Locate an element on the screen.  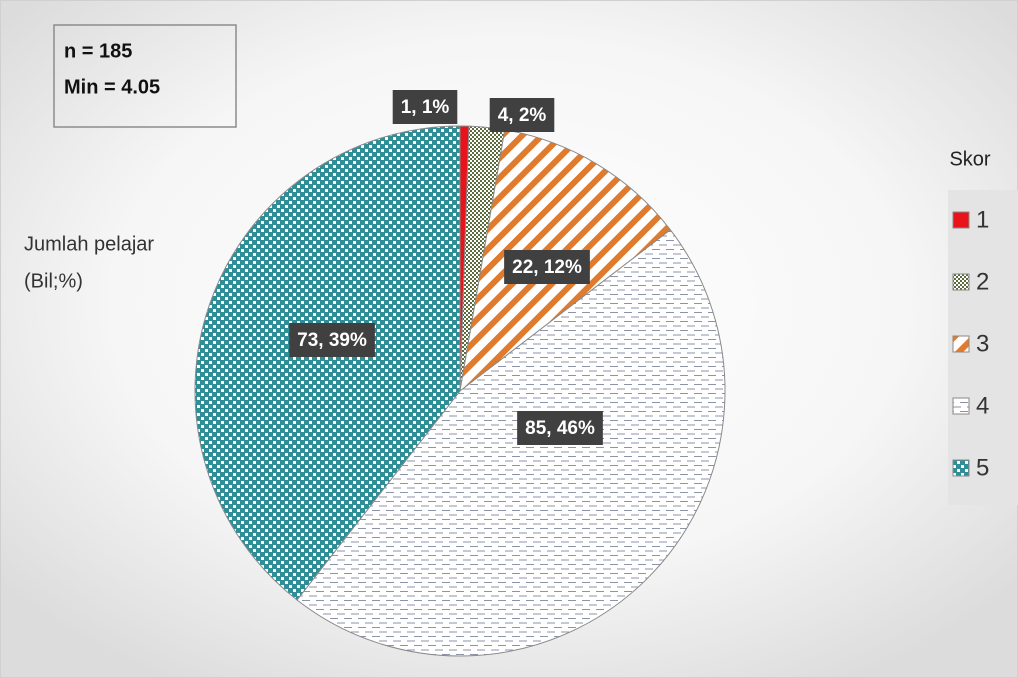
legend-title: Skor is located at coordinates (969, 159).